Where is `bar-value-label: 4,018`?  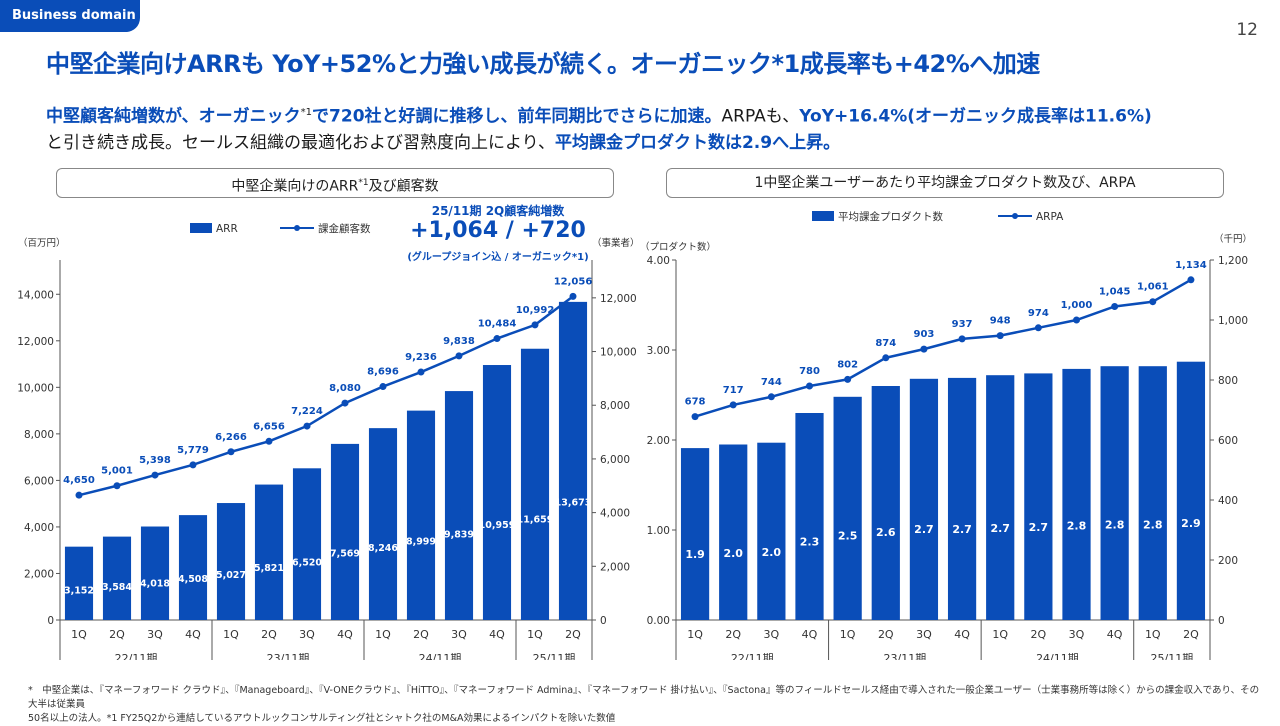 bar-value-label: 4,018 is located at coordinates (155, 583).